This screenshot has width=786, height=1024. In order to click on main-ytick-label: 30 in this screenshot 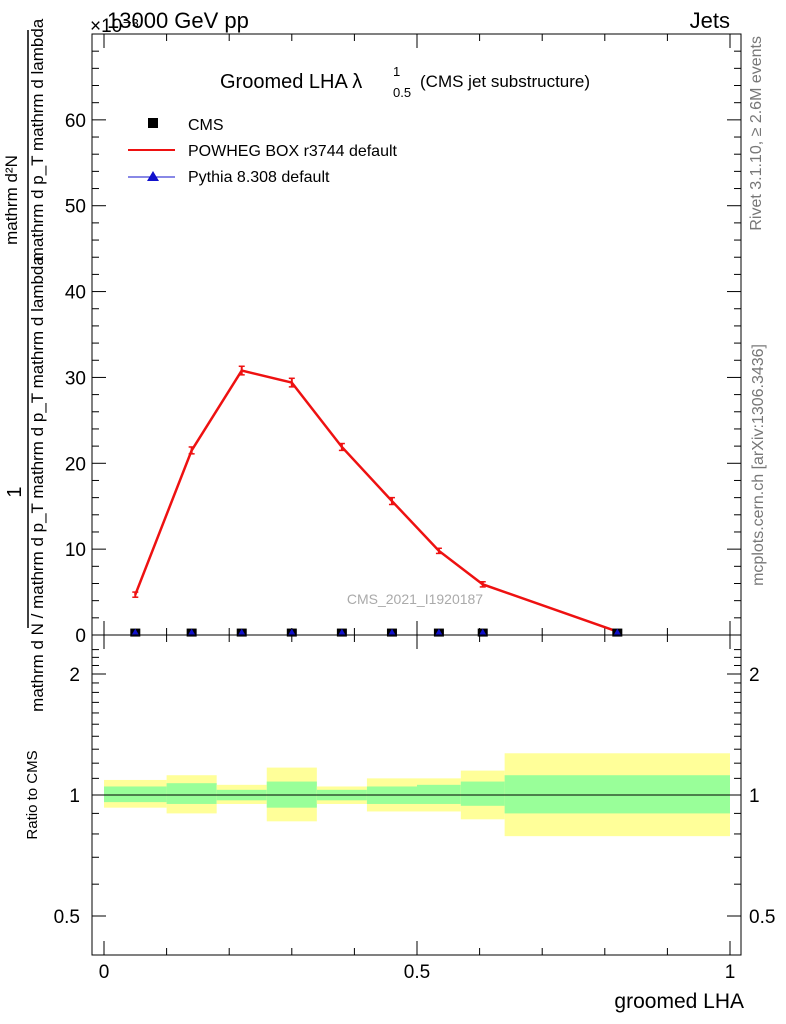, I will do `click(75, 378)`.